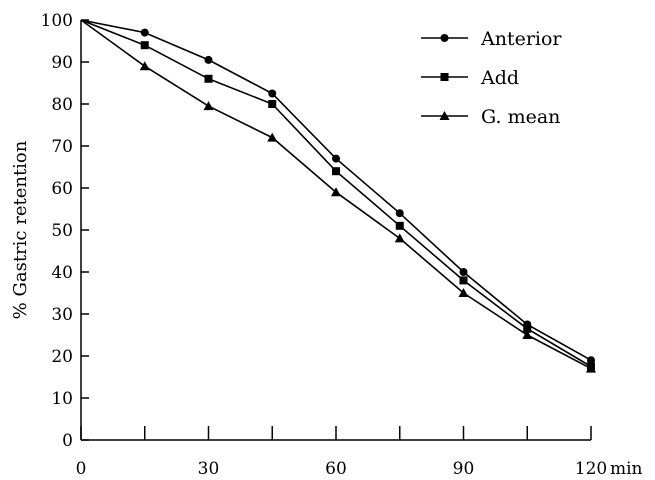  I want to click on x-axis: 0 30 60 90 120, so click(341, 452).